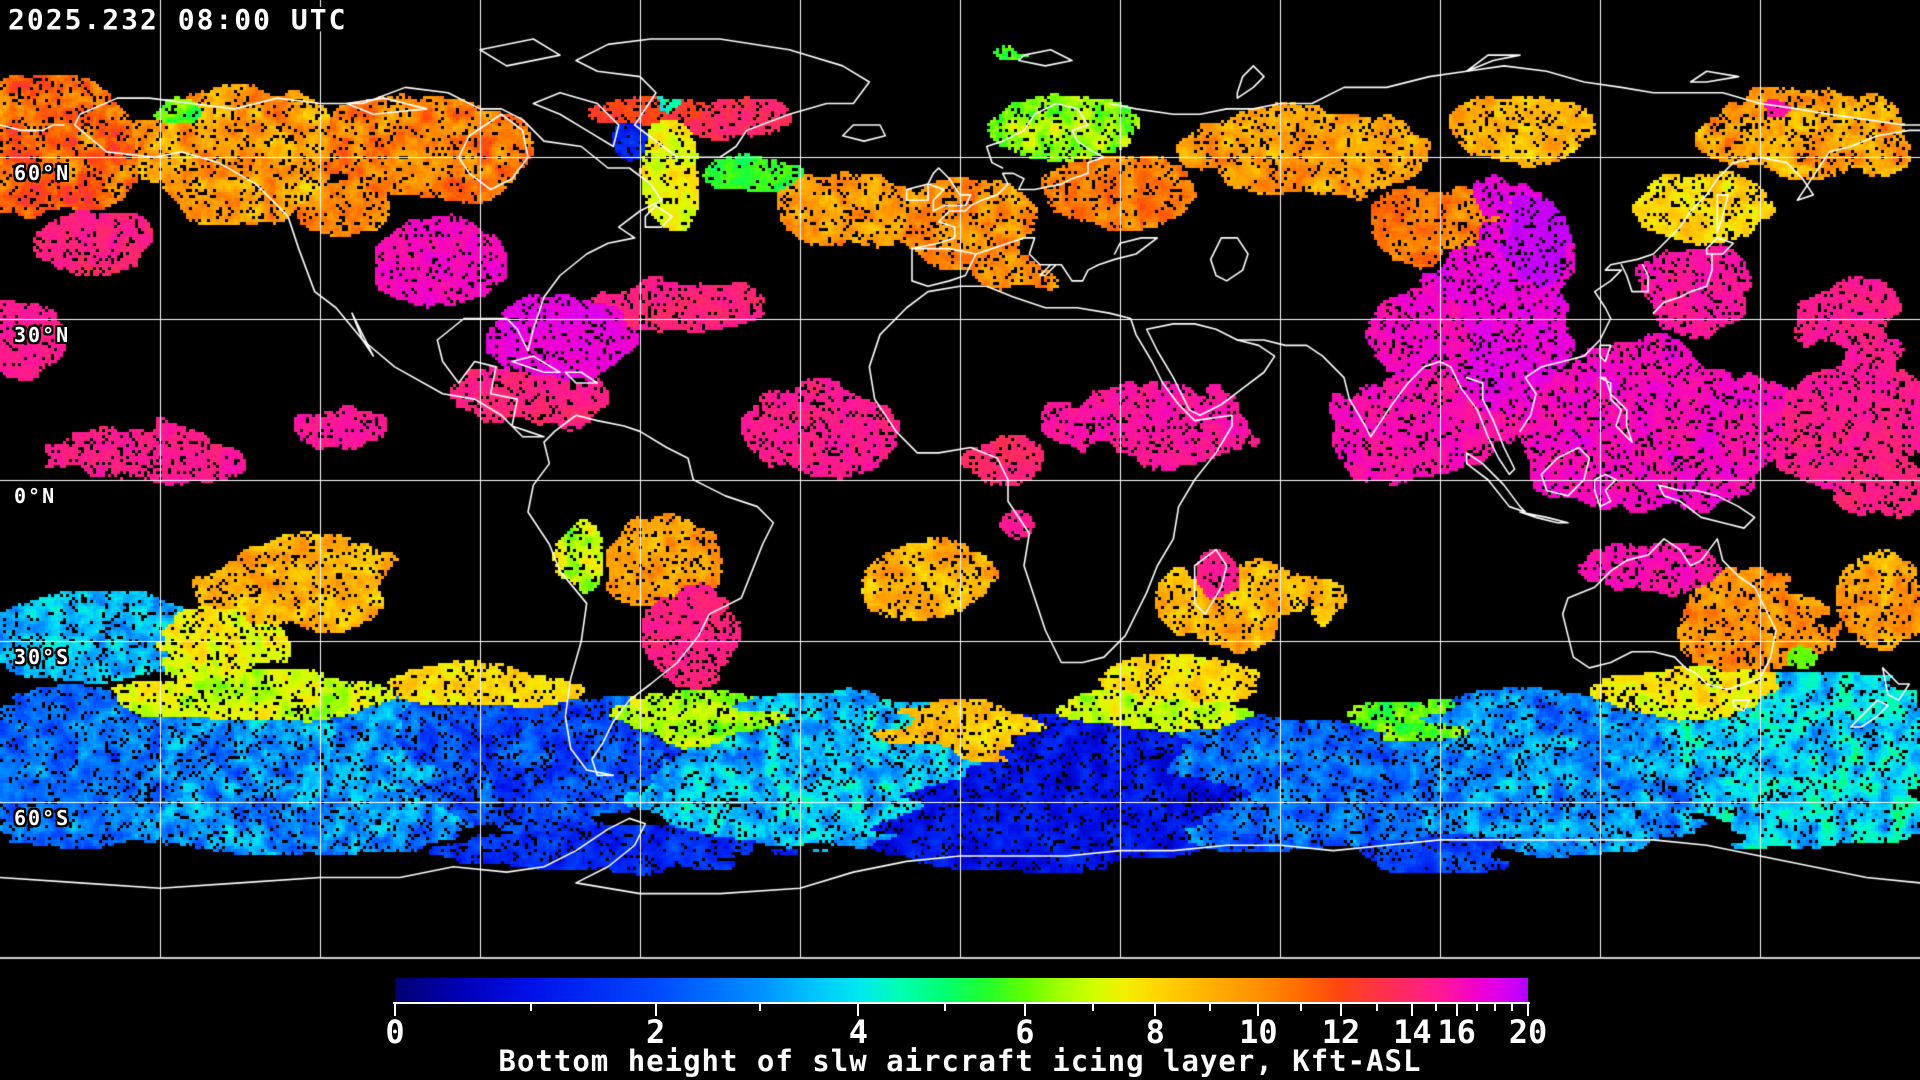  I want to click on colorbar-tick-label: 14, so click(1412, 1032).